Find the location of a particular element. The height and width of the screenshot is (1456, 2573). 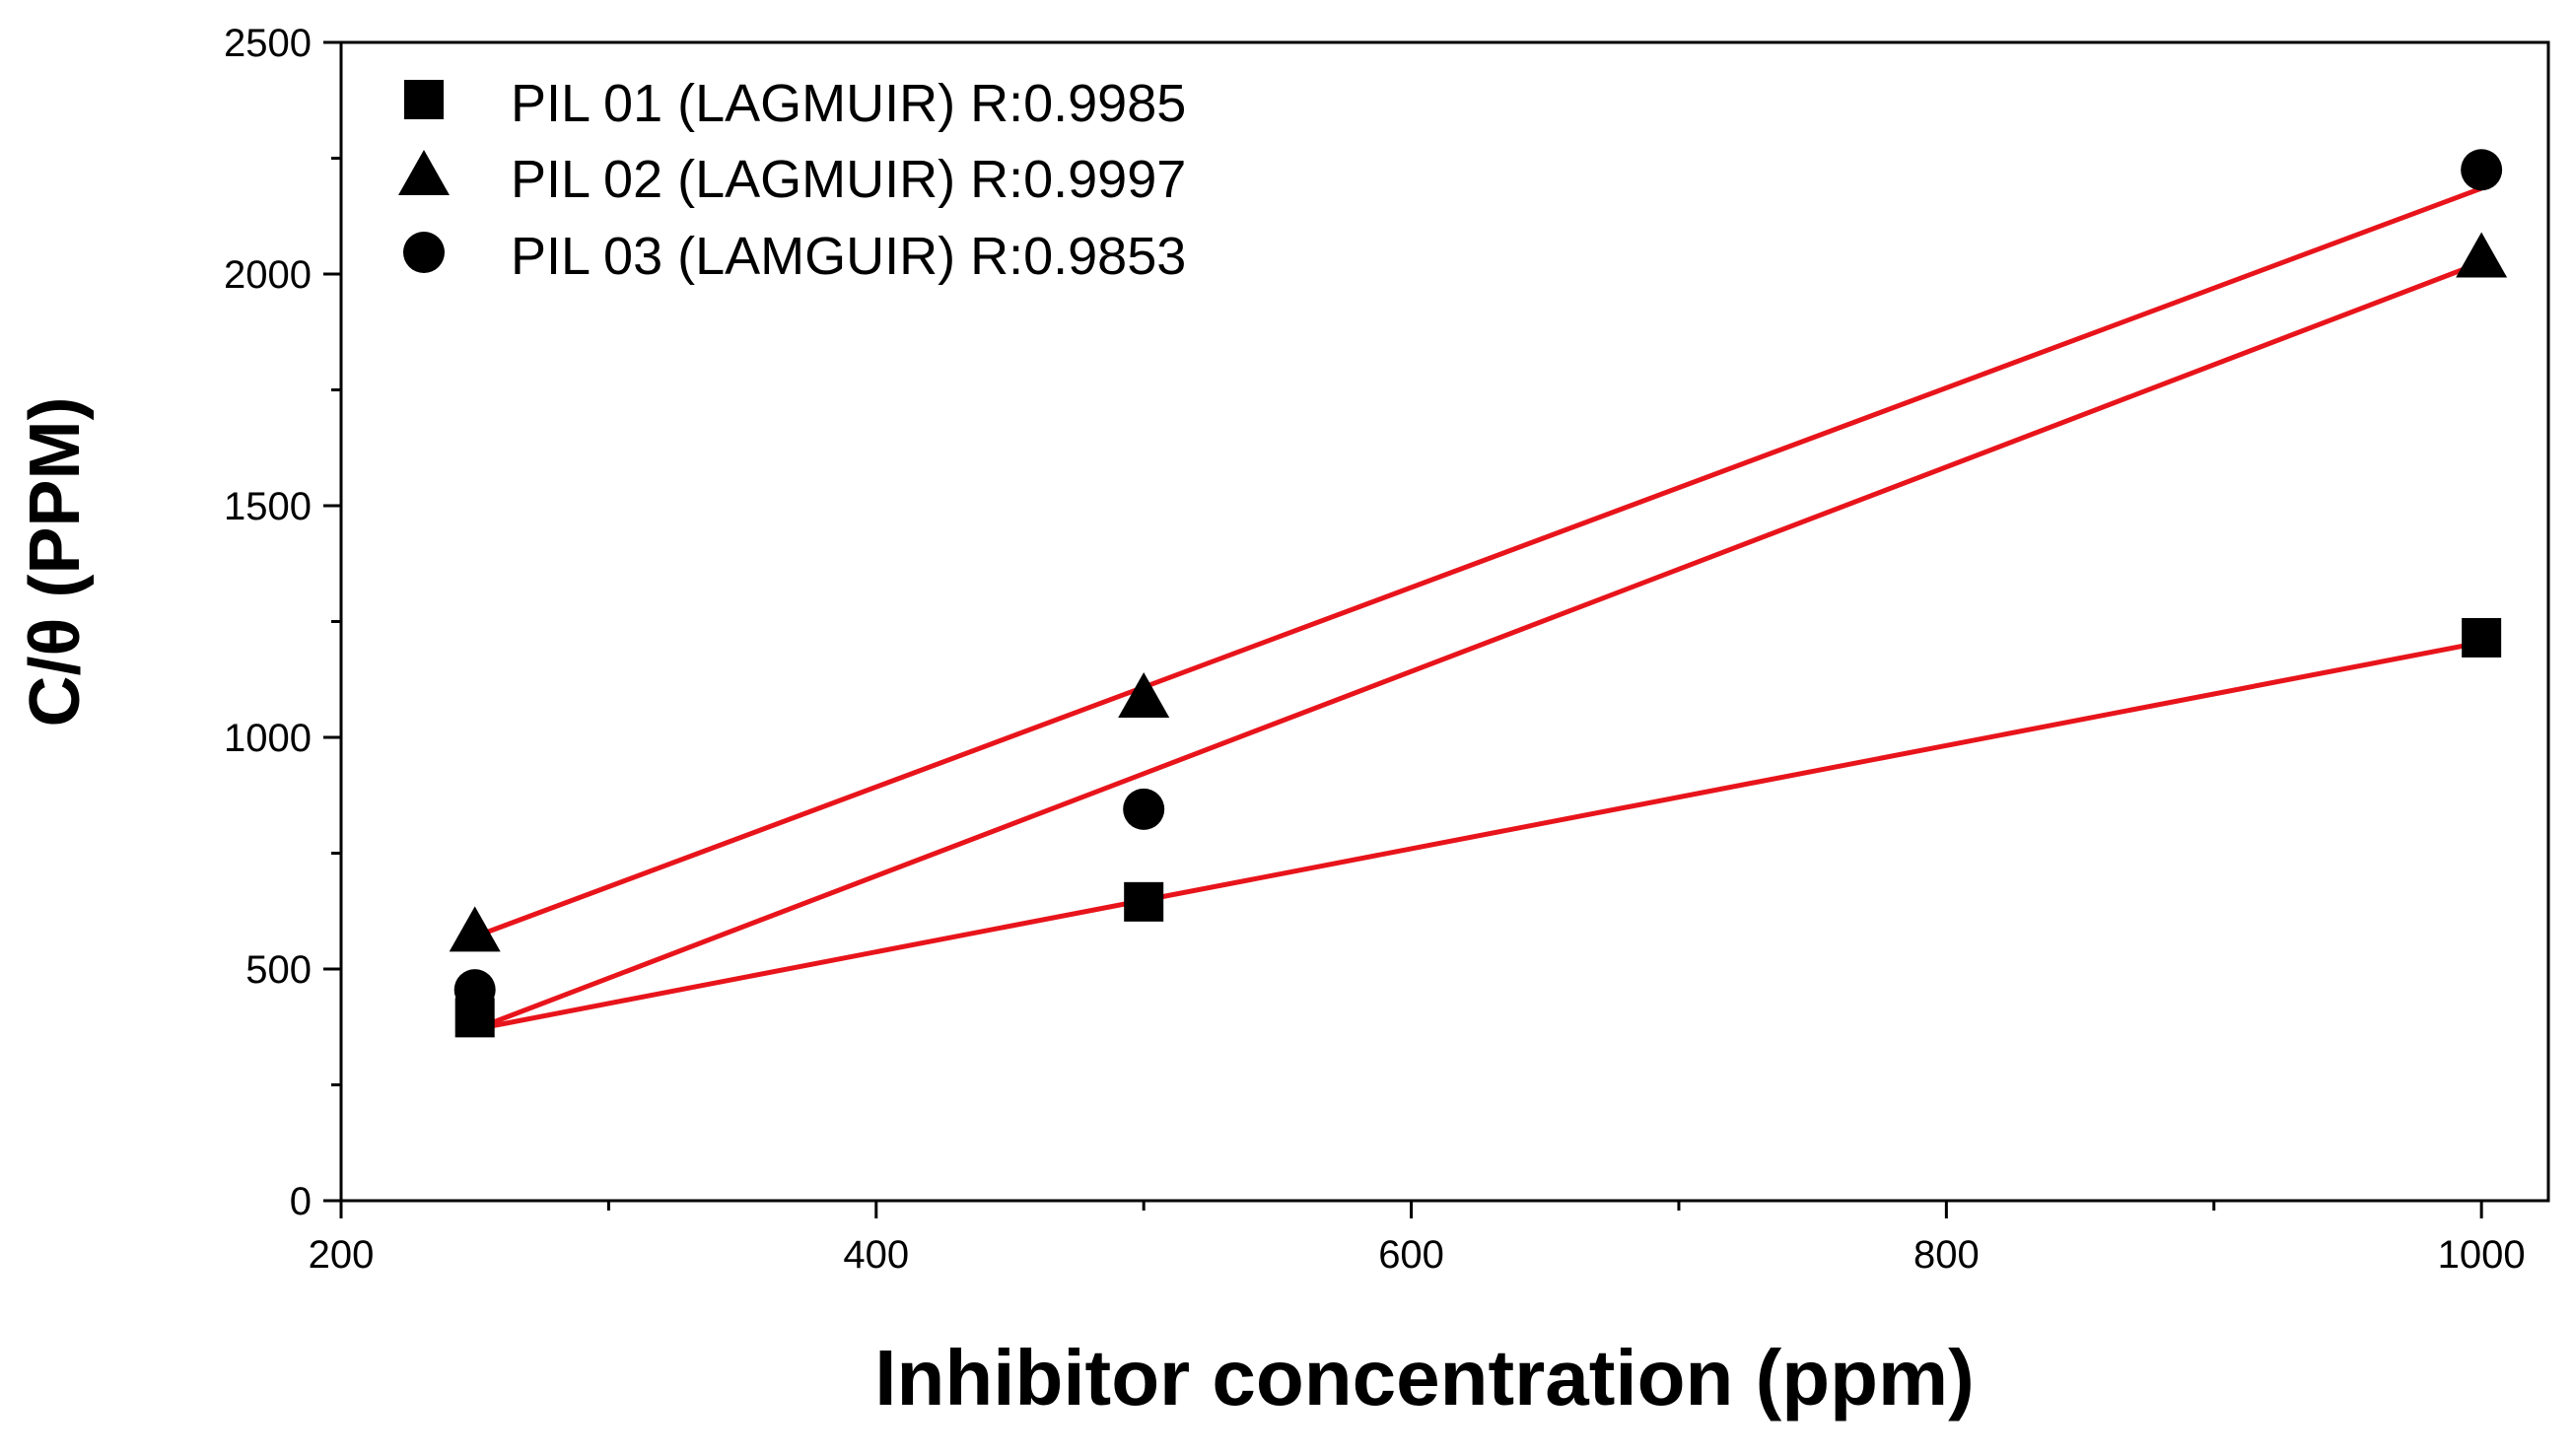

legend-label: PIL 02 (LAGMUIR) R:0.9997 is located at coordinates (848, 179).